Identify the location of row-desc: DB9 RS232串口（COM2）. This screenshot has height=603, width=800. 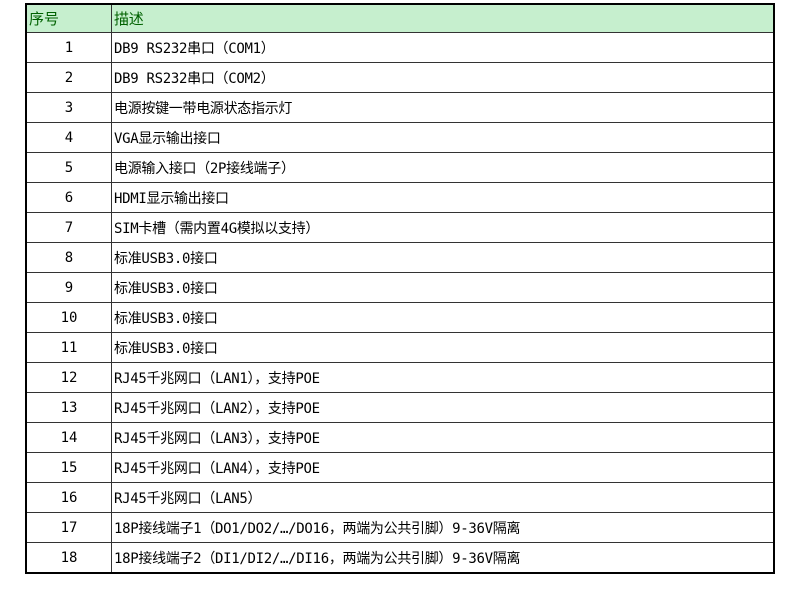
(443, 77).